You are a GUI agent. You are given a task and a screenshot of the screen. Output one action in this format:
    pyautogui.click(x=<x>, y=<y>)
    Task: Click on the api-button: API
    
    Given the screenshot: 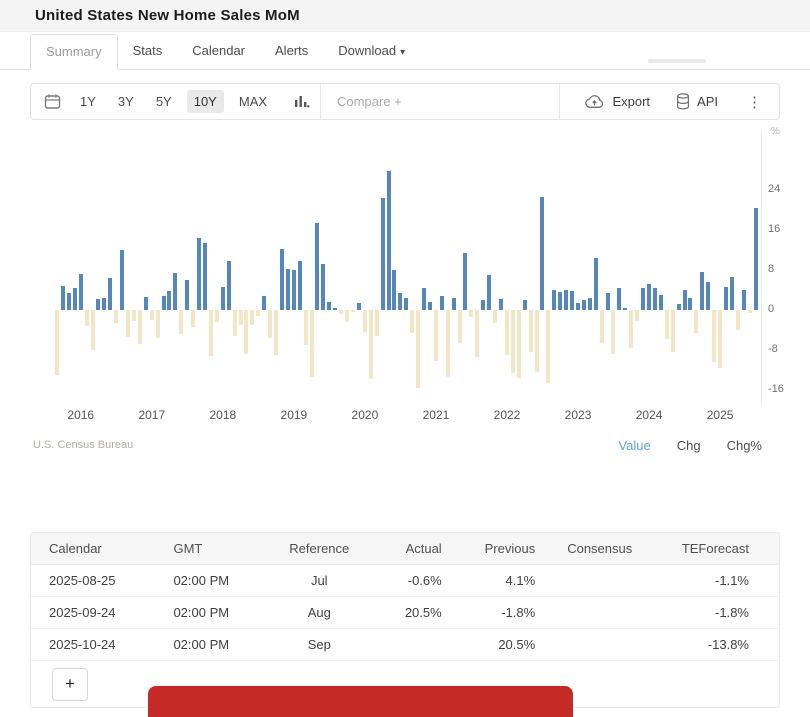 What is the action you would take?
    pyautogui.click(x=697, y=101)
    